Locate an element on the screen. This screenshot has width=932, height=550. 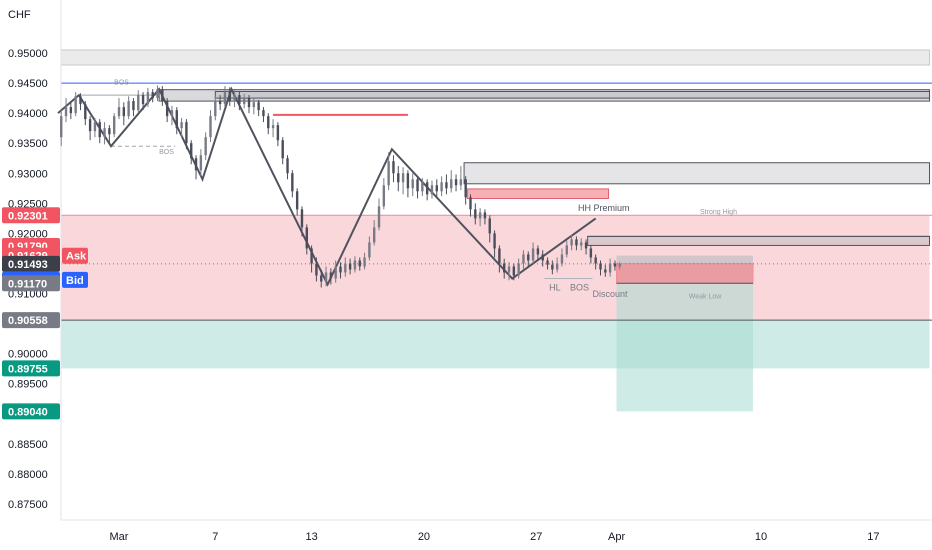
annotation-label: Strong High is located at coordinates (718, 212).